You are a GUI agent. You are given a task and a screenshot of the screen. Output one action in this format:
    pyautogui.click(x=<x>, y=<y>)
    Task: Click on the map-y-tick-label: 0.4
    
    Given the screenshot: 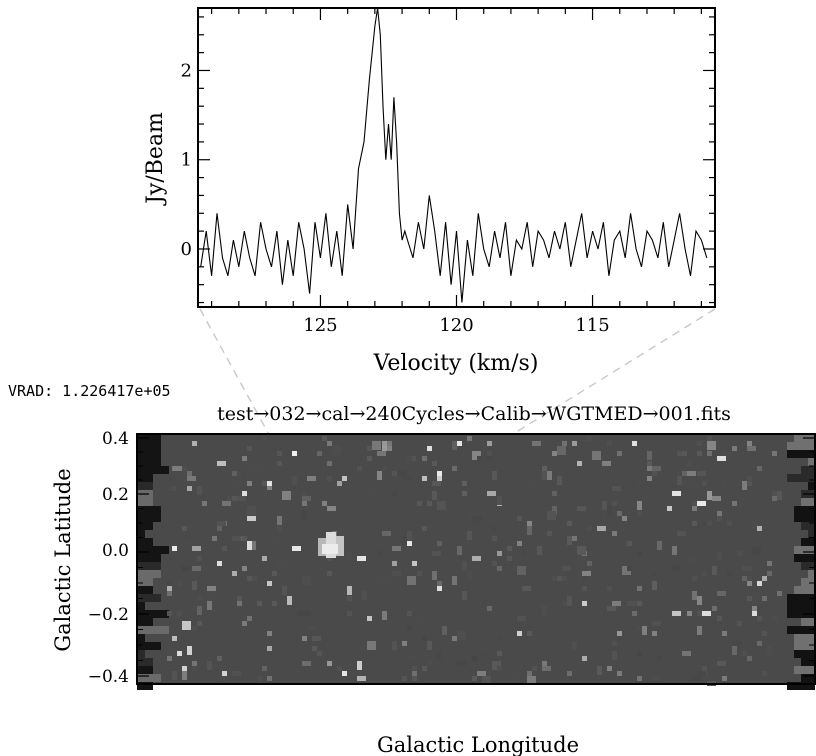 What is the action you would take?
    pyautogui.click(x=115, y=439)
    